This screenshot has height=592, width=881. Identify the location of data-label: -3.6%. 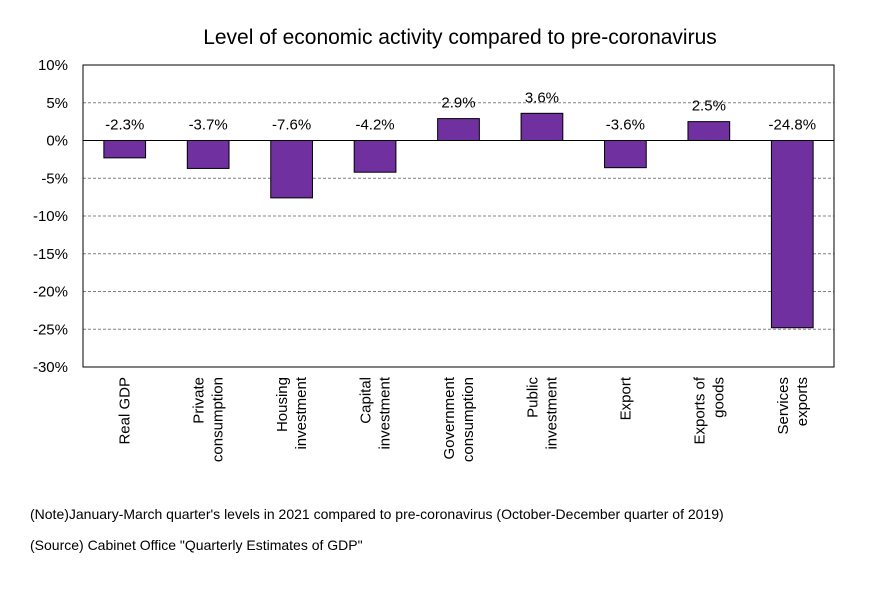
(625, 125).